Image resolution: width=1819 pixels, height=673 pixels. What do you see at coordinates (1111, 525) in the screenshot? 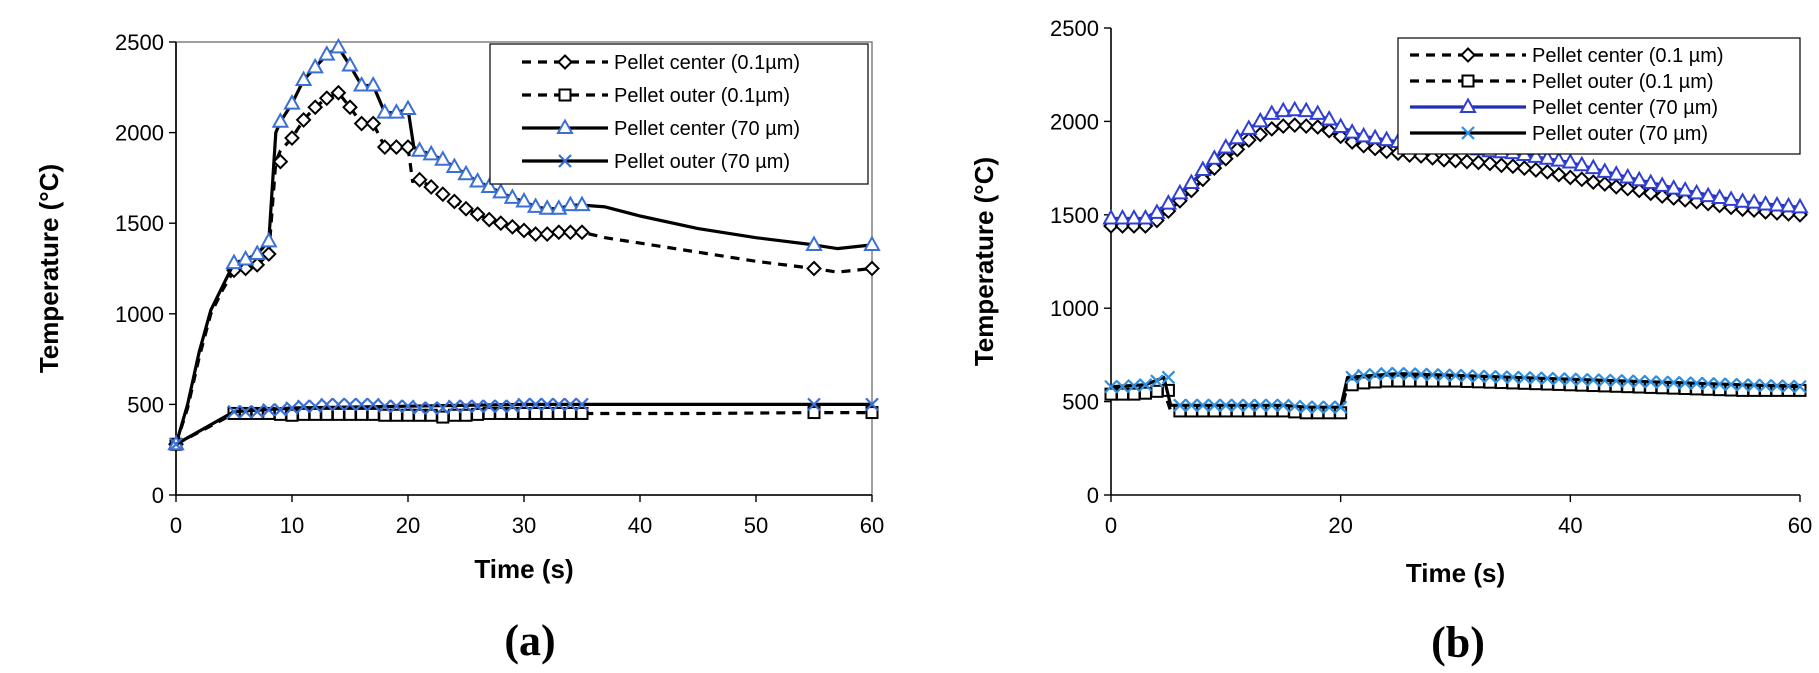
I see `x-tick-label: 0` at bounding box center [1111, 525].